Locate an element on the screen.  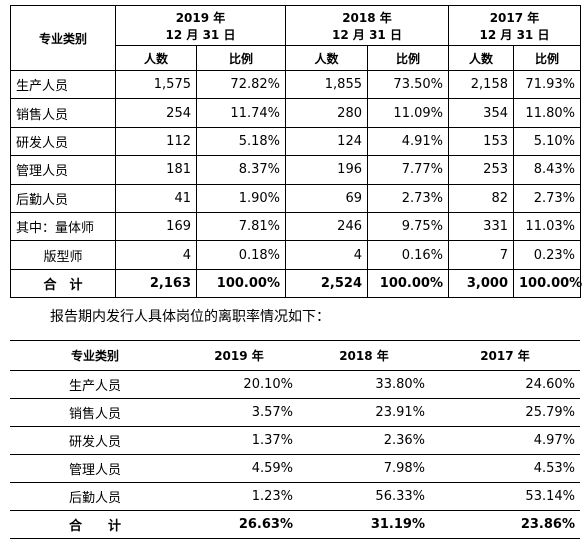
cell: 2018 年 is located at coordinates (364, 355).